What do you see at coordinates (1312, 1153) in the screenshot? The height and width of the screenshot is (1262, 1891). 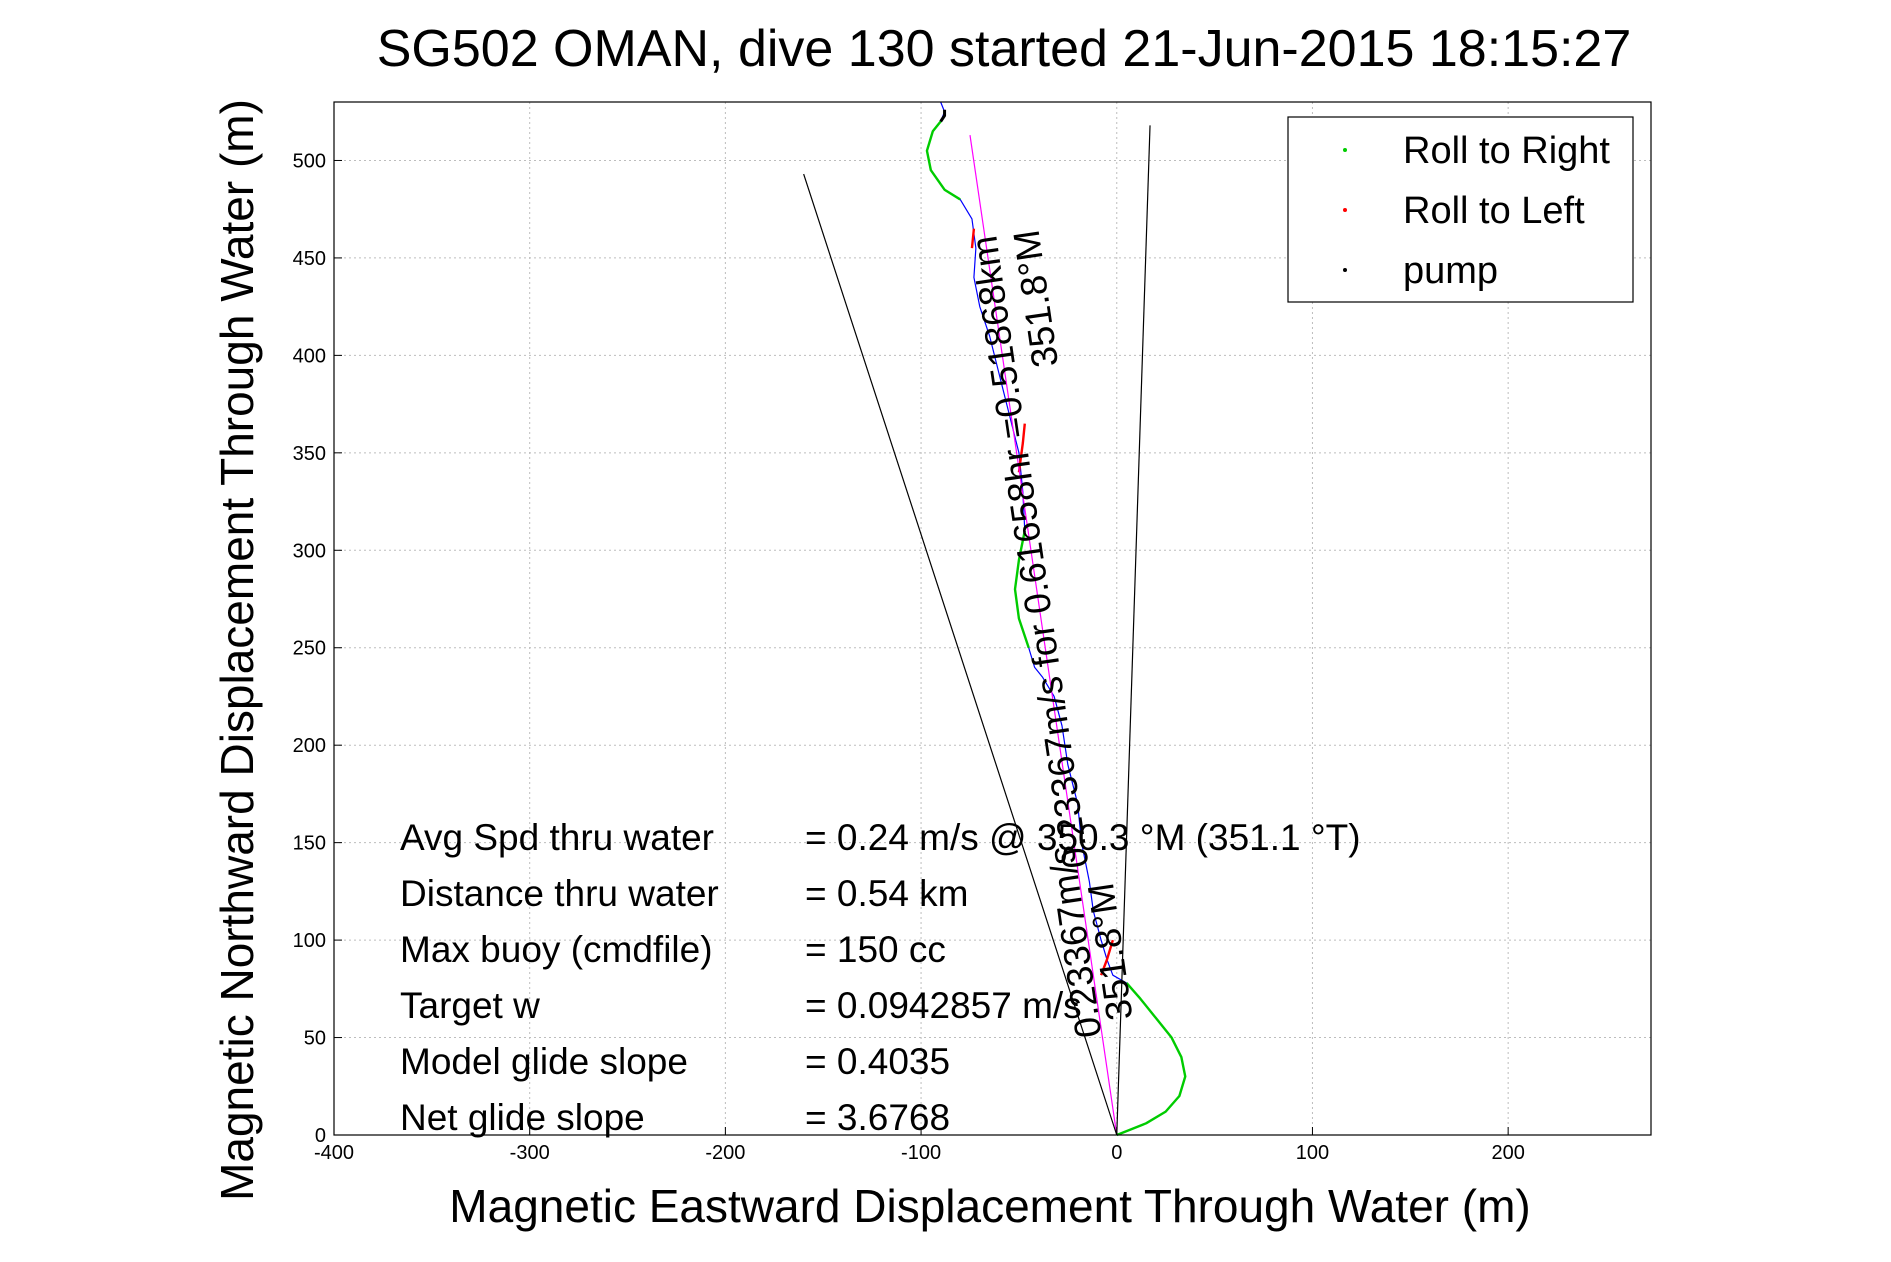 I see `x-tick-label: 100` at bounding box center [1312, 1153].